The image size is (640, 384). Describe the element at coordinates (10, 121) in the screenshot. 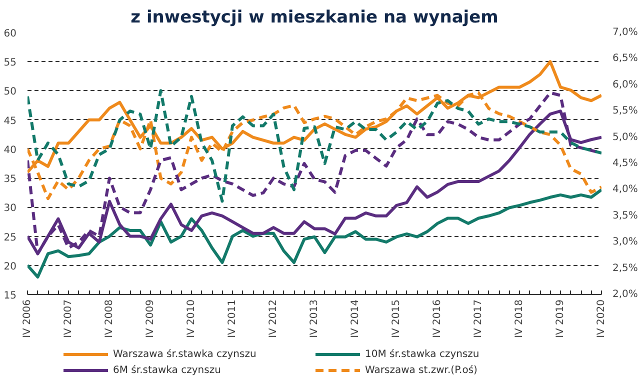

I see `y-tick-label: 45` at that location.